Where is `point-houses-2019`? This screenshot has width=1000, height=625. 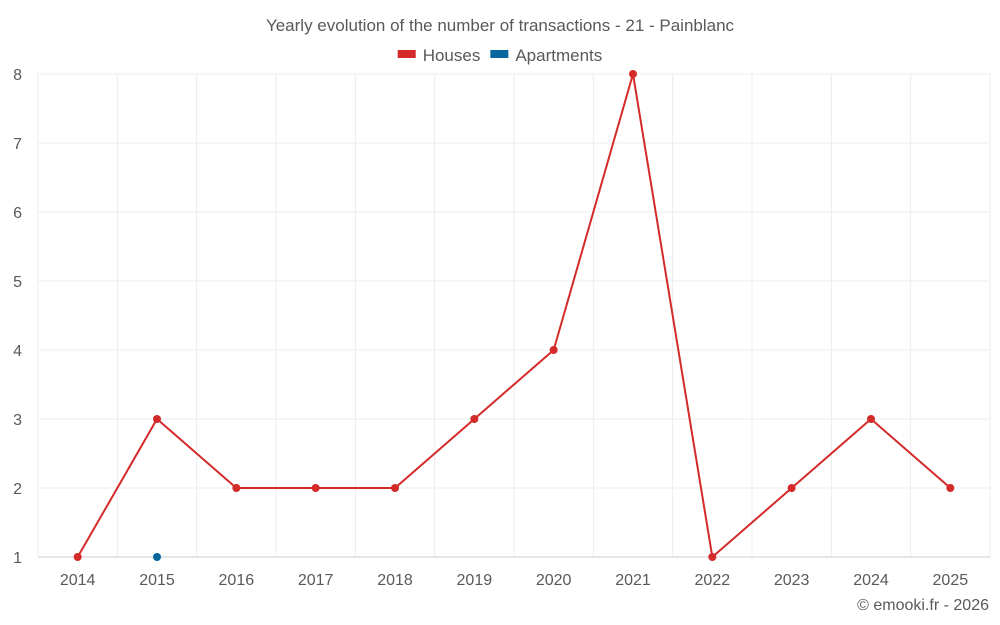 point-houses-2019 is located at coordinates (474, 419).